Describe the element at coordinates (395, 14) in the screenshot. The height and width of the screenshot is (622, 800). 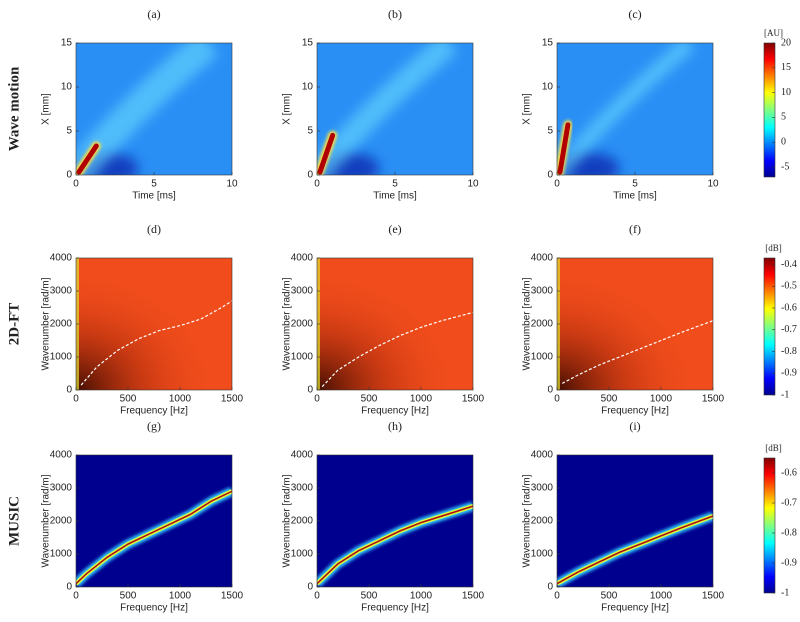
I see `panel-title: (b)` at that location.